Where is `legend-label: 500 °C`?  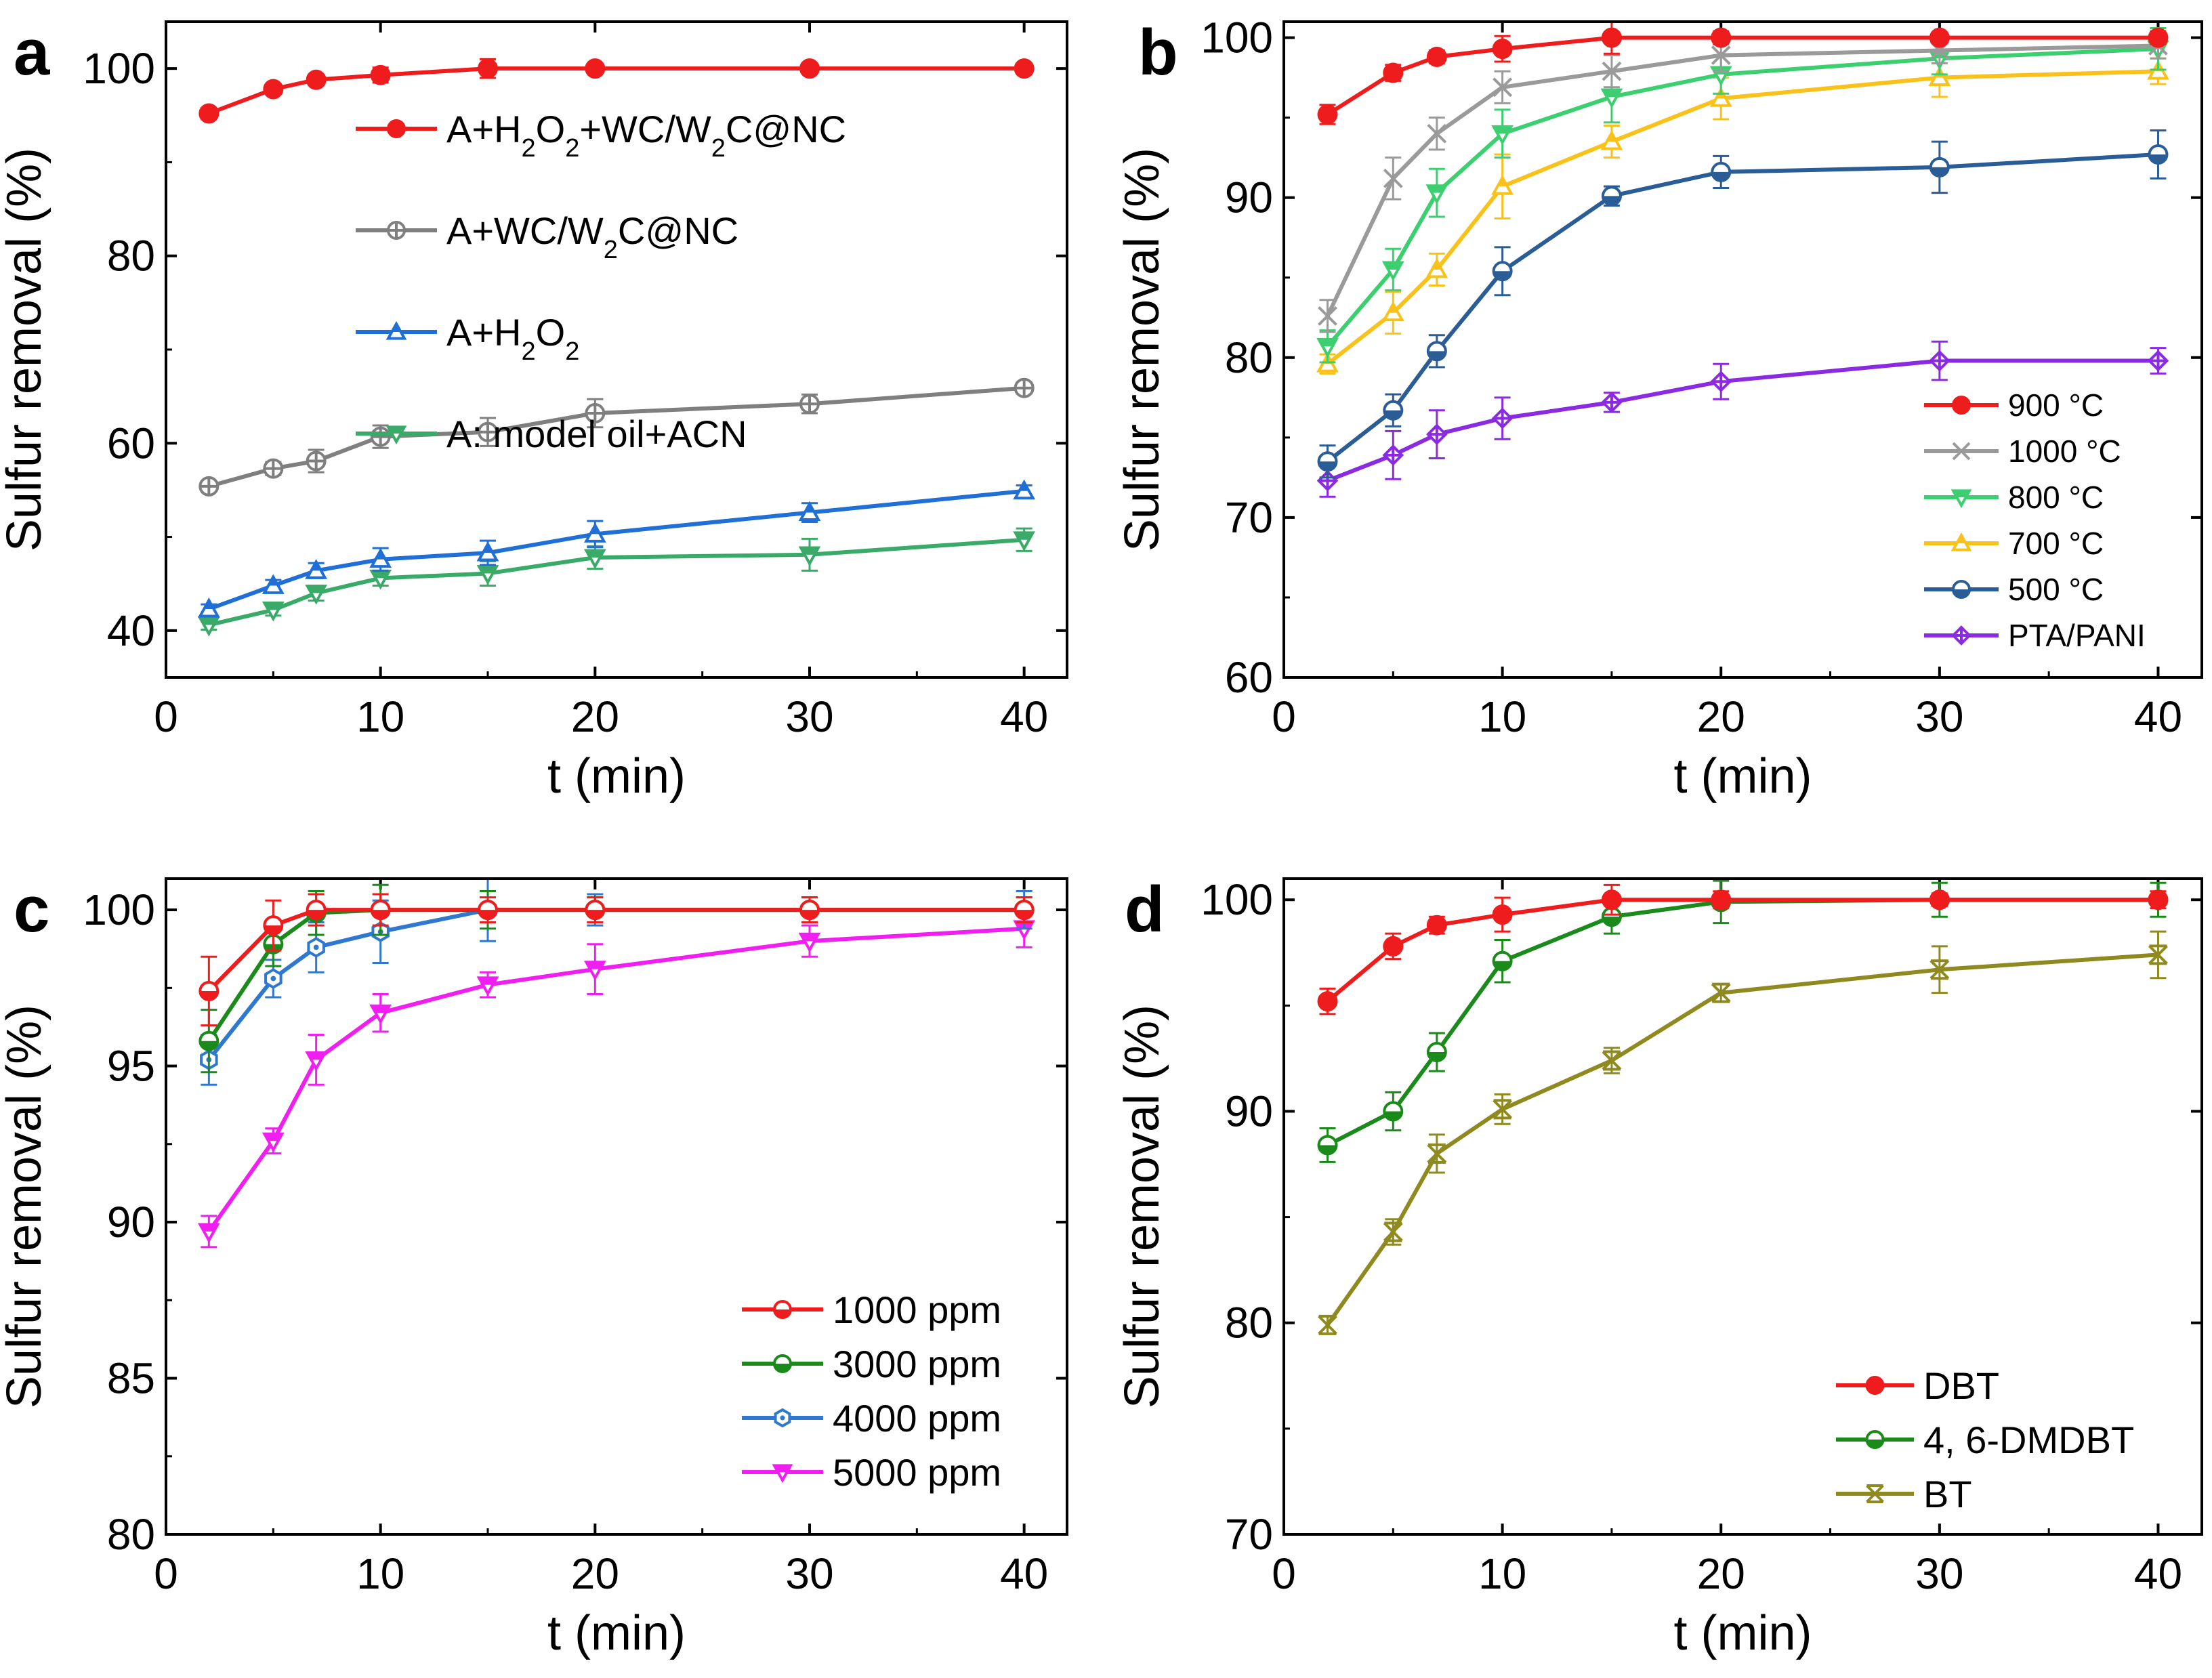
legend-label: 500 °C is located at coordinates (2056, 589).